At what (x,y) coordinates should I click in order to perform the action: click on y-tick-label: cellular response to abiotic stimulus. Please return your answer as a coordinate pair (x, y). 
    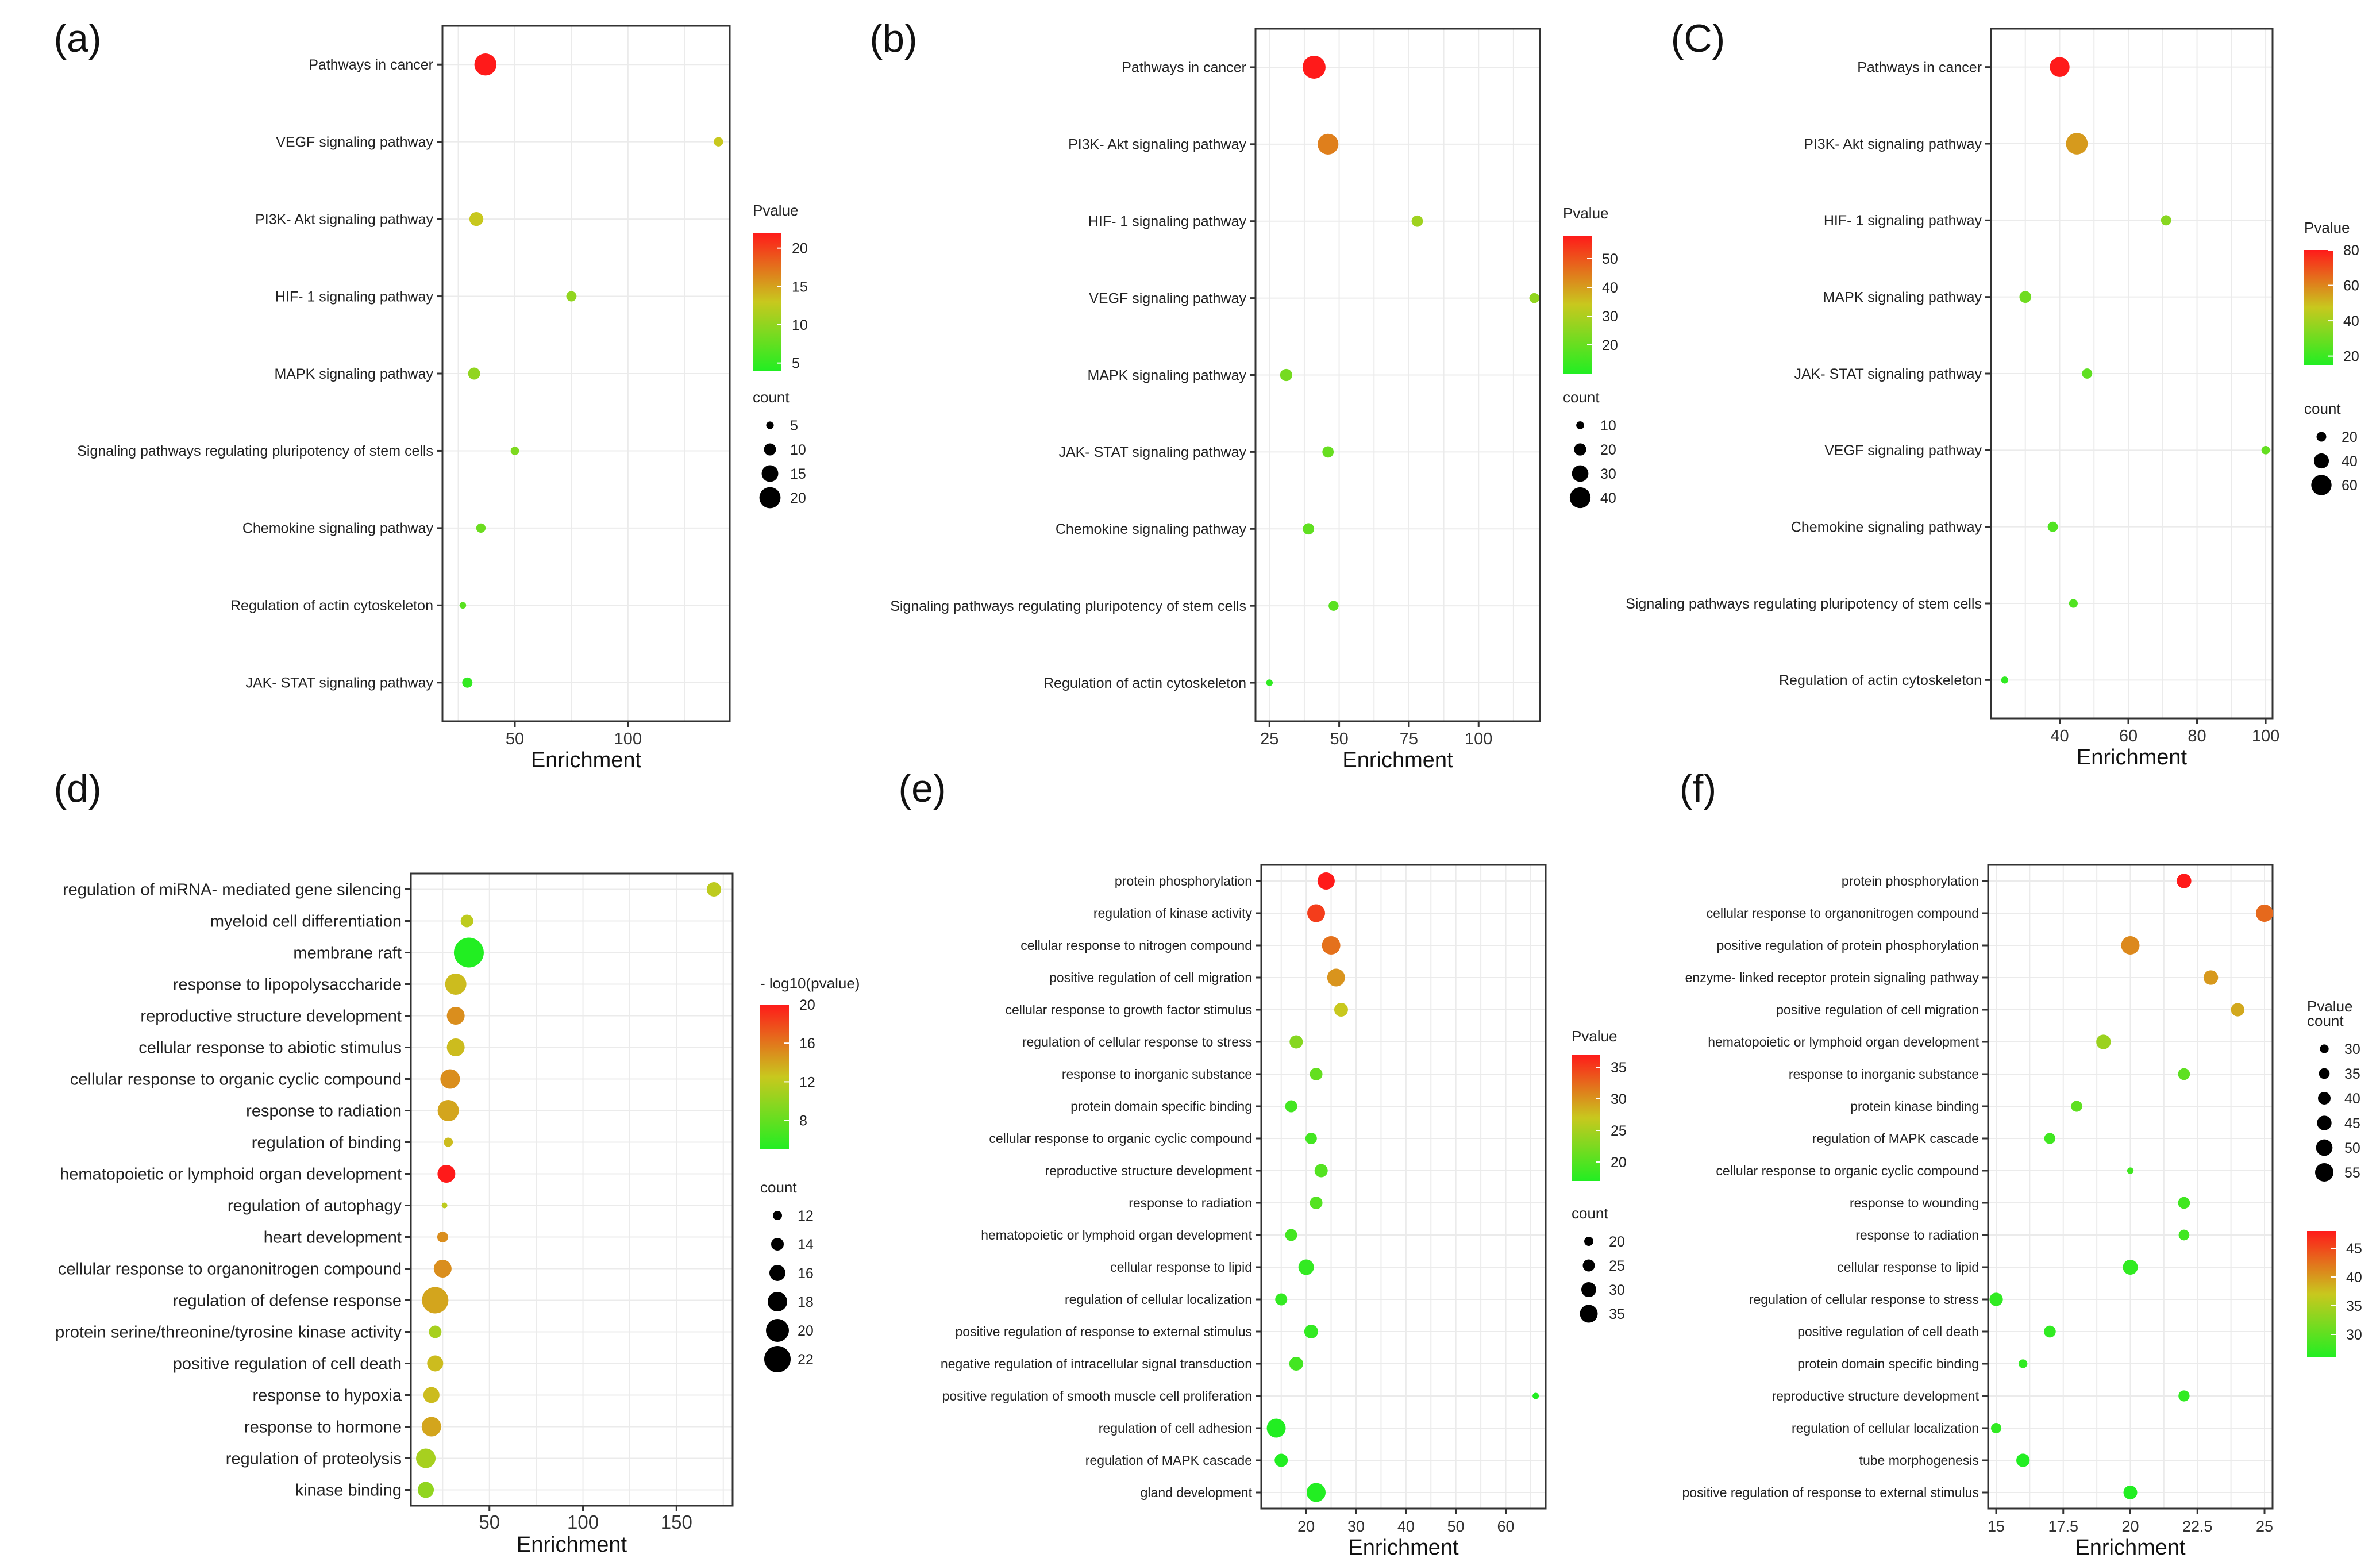
    Looking at the image, I should click on (270, 1048).